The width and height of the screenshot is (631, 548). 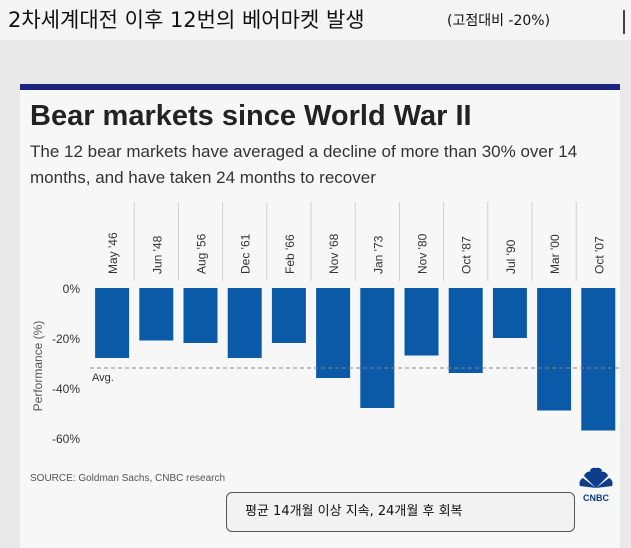 What do you see at coordinates (113, 253) in the screenshot?
I see `category-label: May '46` at bounding box center [113, 253].